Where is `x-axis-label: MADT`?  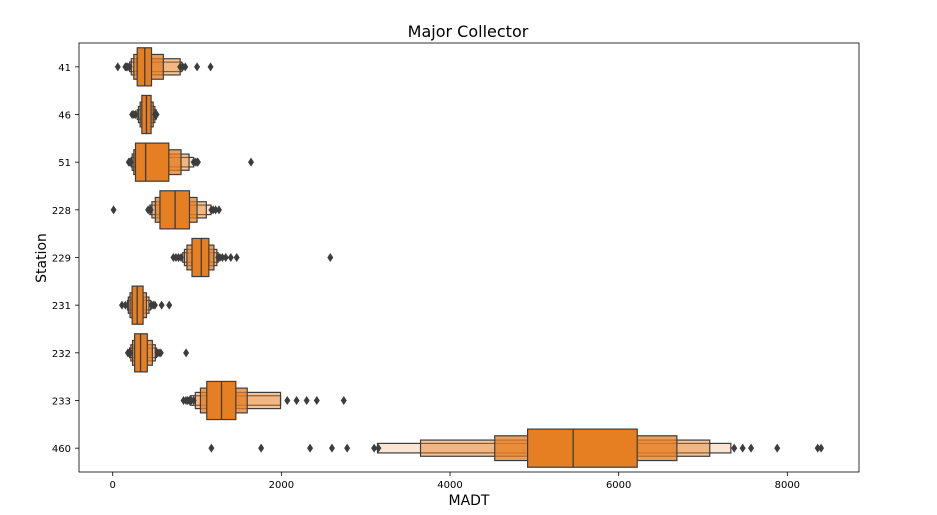
x-axis-label: MADT is located at coordinates (469, 501).